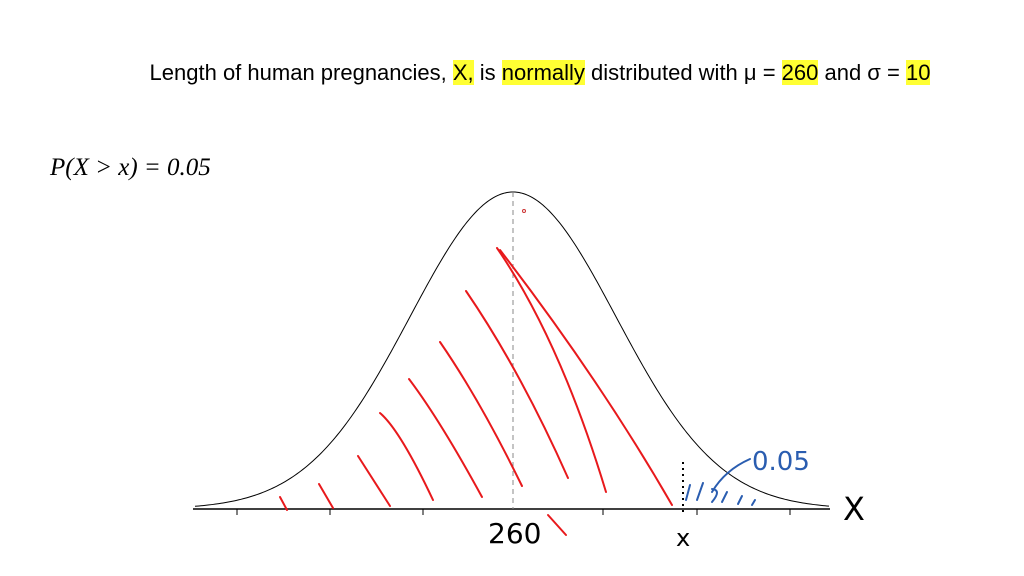  What do you see at coordinates (800, 72) in the screenshot?
I see `highlight: 260` at bounding box center [800, 72].